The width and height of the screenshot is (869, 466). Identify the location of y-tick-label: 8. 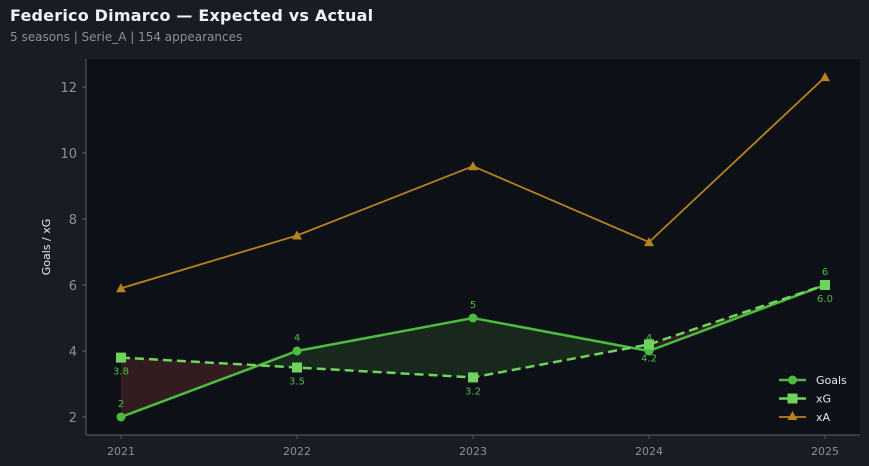
(73, 220).